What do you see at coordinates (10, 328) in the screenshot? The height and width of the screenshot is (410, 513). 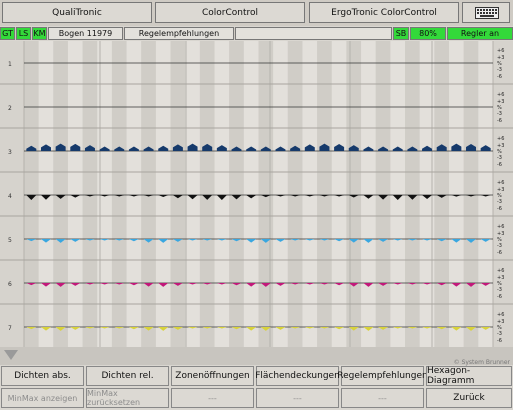 I see `row-label: 7` at bounding box center [10, 328].